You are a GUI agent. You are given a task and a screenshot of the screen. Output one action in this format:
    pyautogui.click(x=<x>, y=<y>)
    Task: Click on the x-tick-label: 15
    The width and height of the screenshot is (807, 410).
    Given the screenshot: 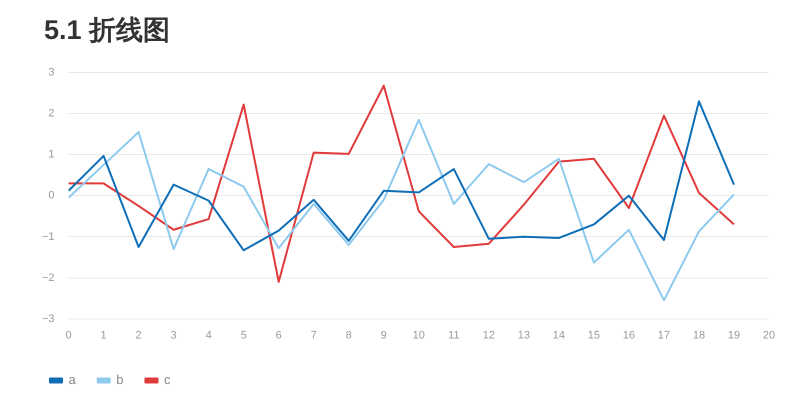 What is the action you would take?
    pyautogui.click(x=594, y=335)
    